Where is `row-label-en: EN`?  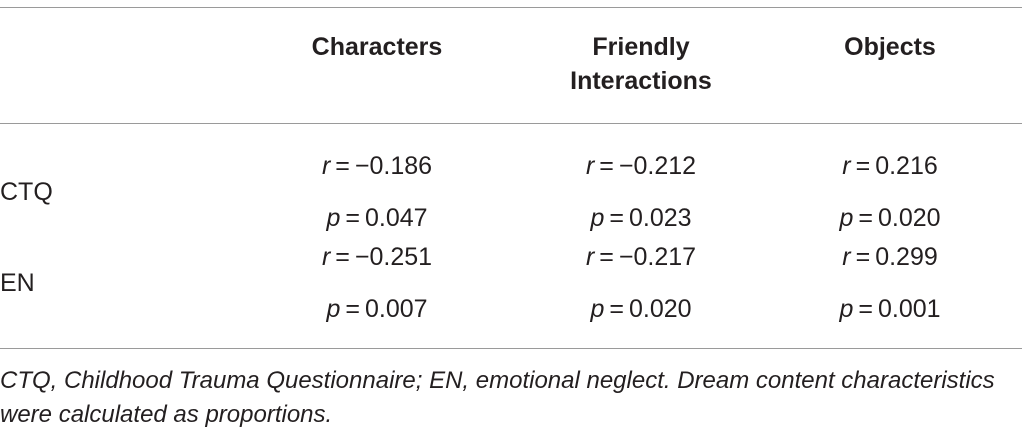
row-label-en: EN is located at coordinates (17, 283).